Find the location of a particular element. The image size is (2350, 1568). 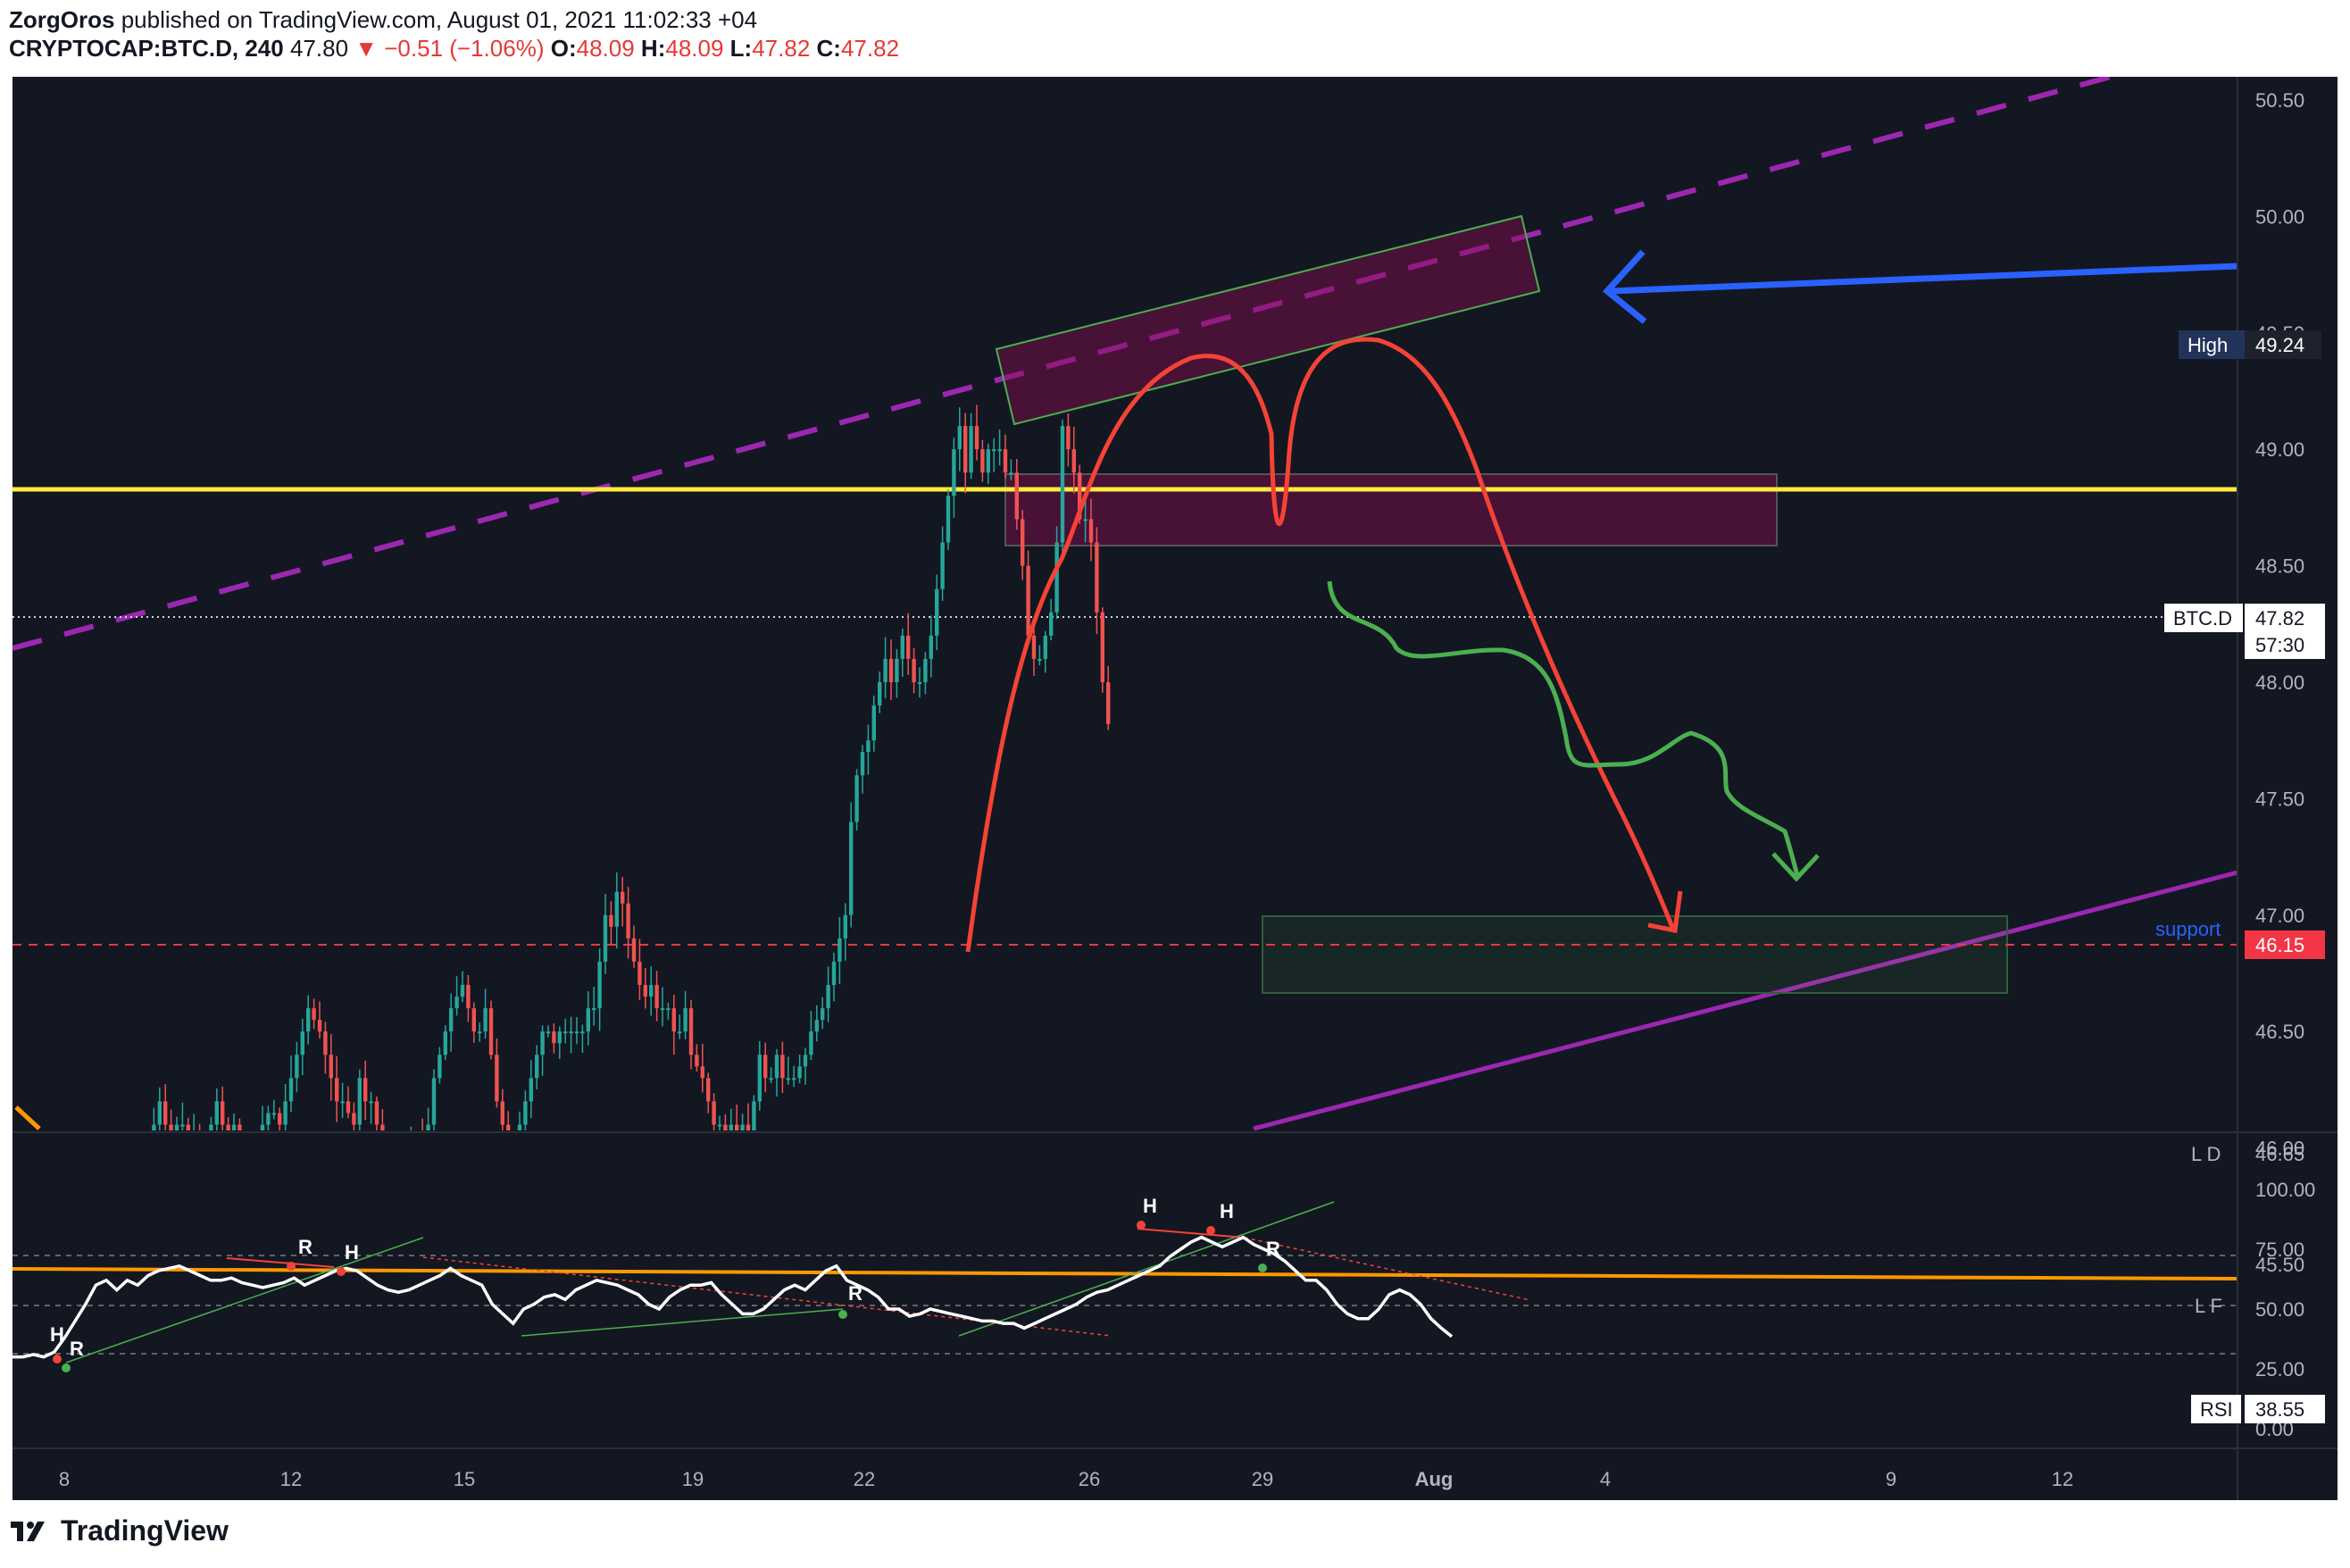

price-tick-label: 46.50 is located at coordinates (2280, 1032).